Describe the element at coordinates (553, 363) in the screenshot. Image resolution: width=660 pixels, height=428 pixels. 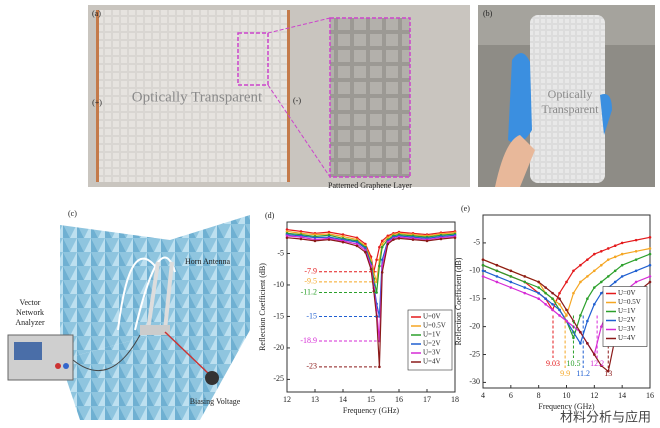
I see `annotation-label: 9.03` at that location.